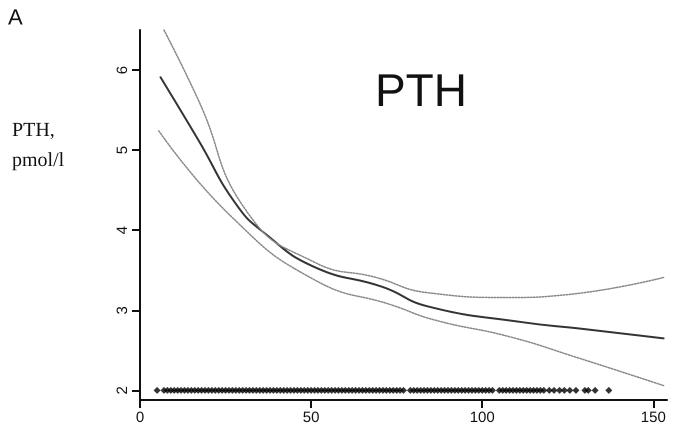 The width and height of the screenshot is (681, 438). What do you see at coordinates (311, 417) in the screenshot?
I see `x-tick-label: 50` at bounding box center [311, 417].